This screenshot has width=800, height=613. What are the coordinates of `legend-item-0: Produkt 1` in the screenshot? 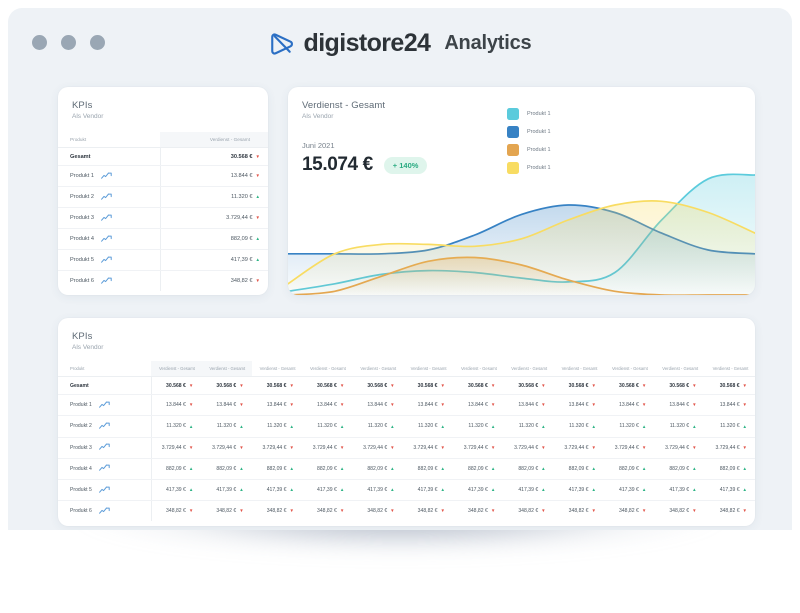 It's located at (529, 114).